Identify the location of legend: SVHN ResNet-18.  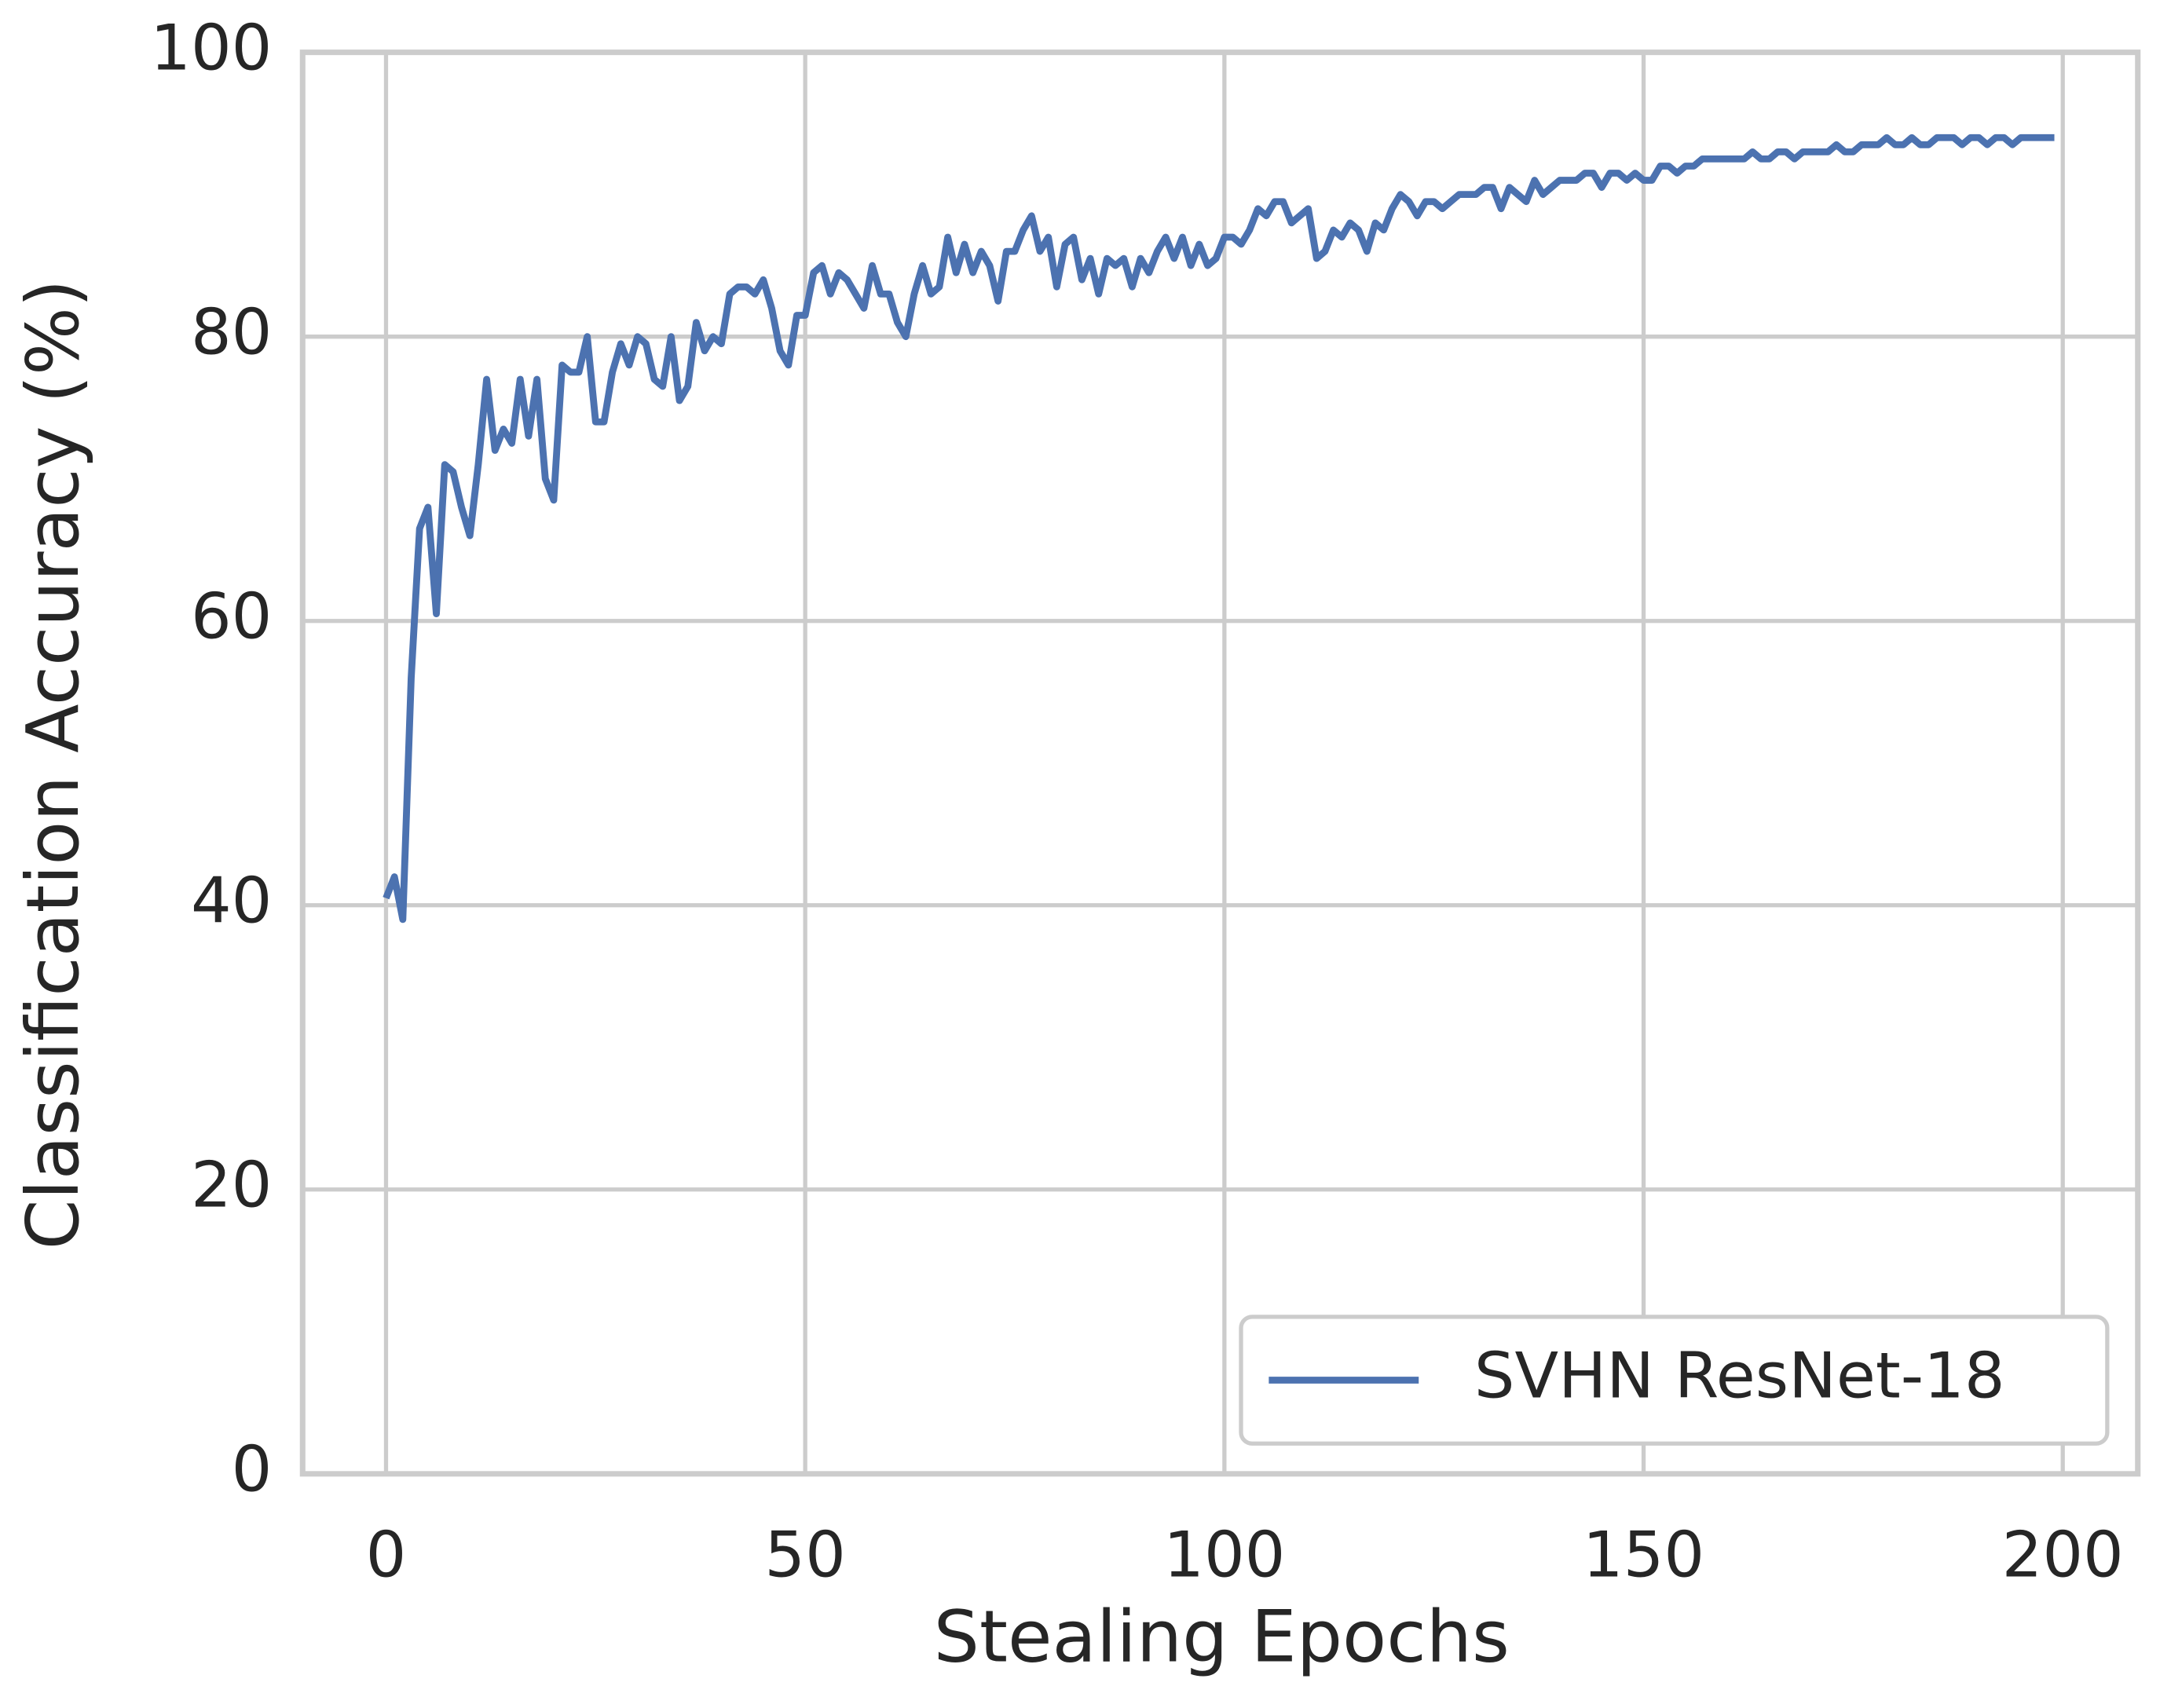
(1674, 1380).